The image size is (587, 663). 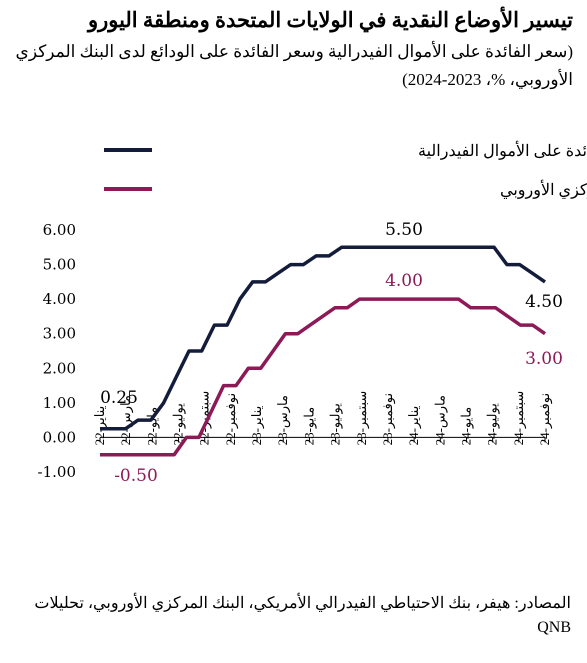 What do you see at coordinates (545, 419) in the screenshot?
I see `x-tick-label: نوفمبر-24` at bounding box center [545, 419].